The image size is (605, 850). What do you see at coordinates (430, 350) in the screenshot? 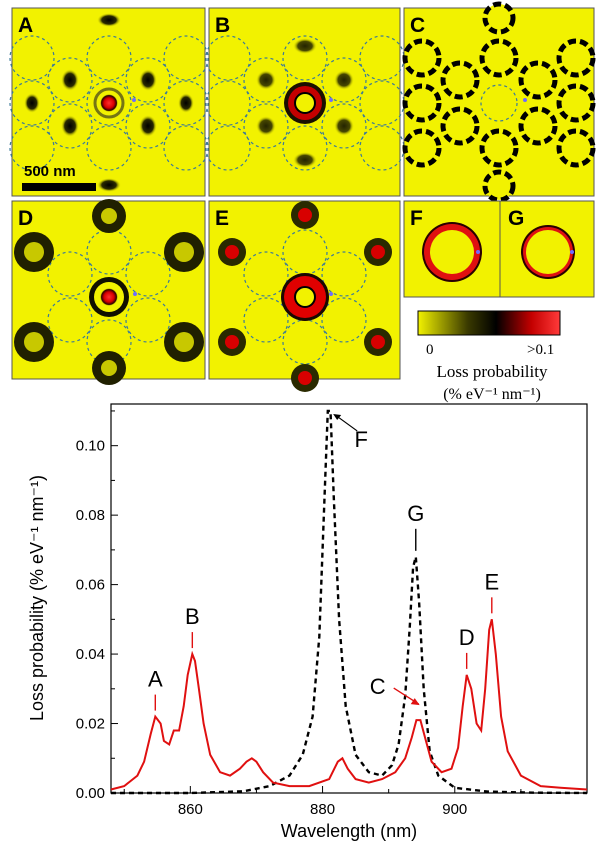
I see `colorbar-min-label: 0` at bounding box center [430, 350].